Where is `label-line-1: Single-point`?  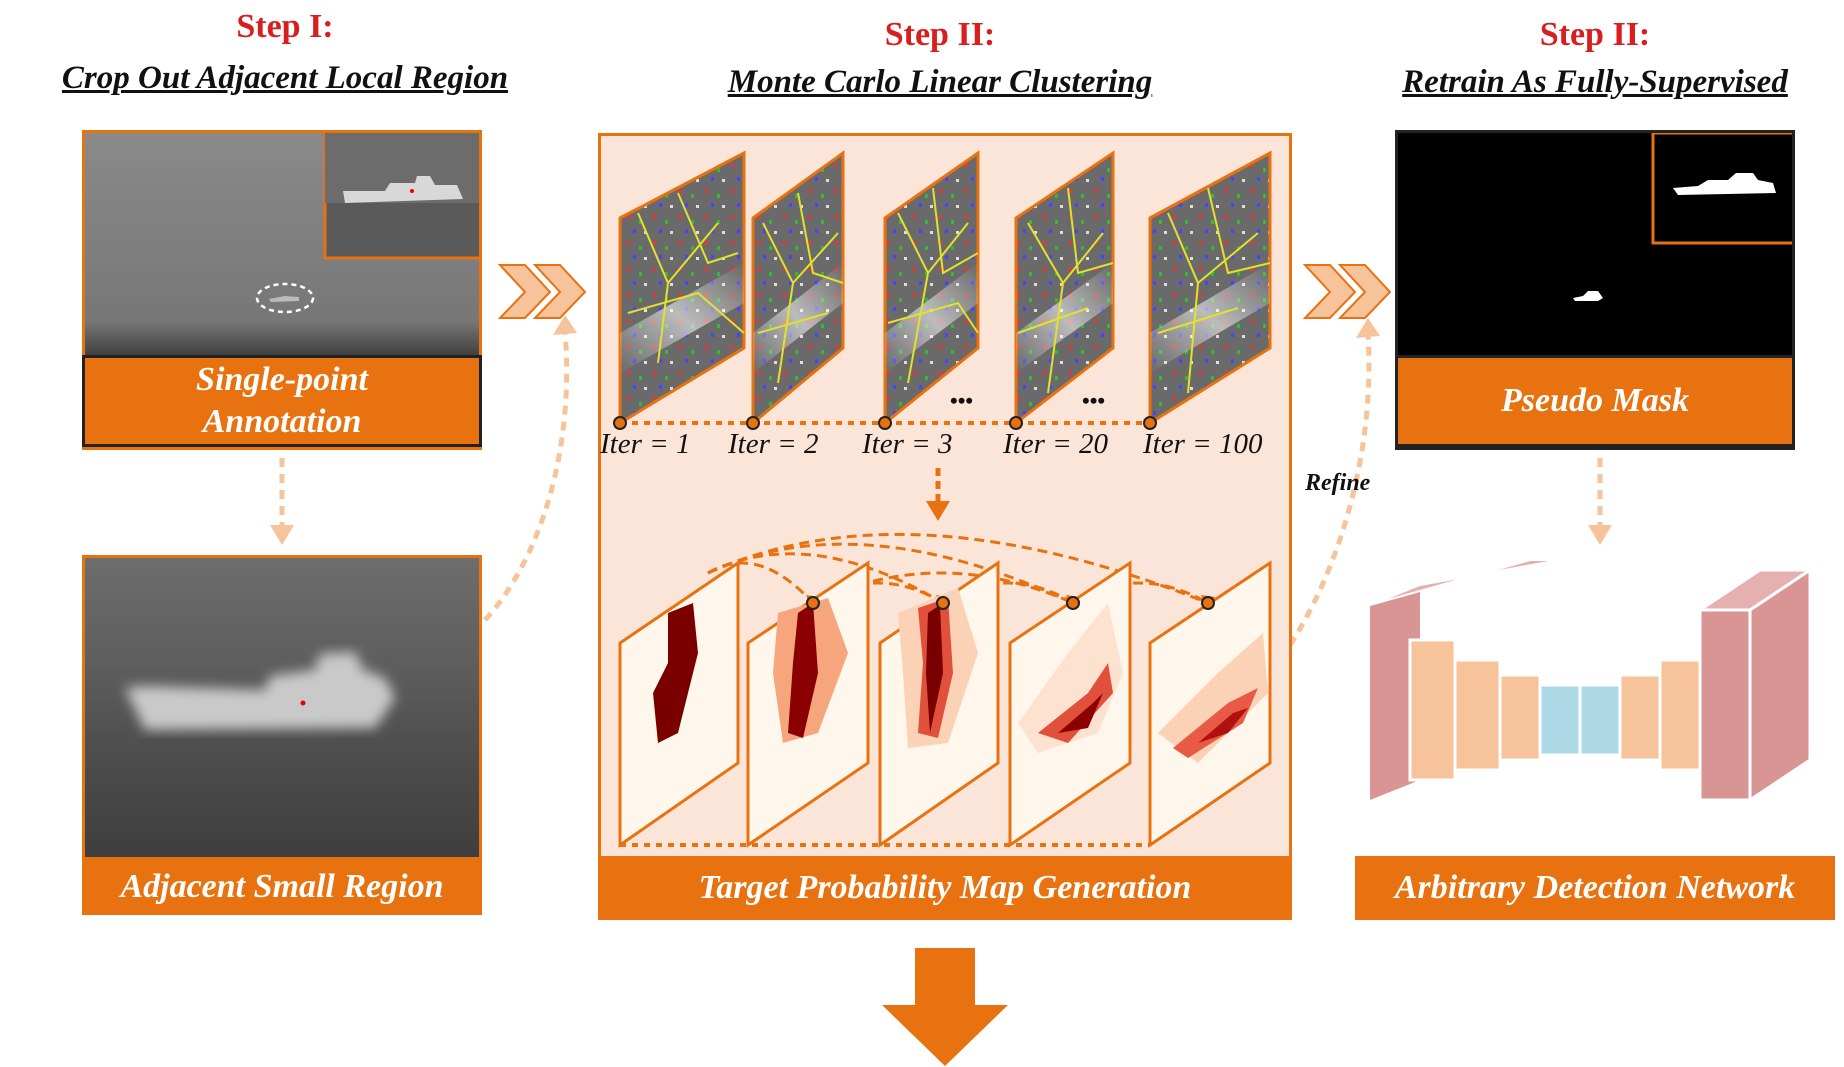
label-line-1: Single-point is located at coordinates (282, 379).